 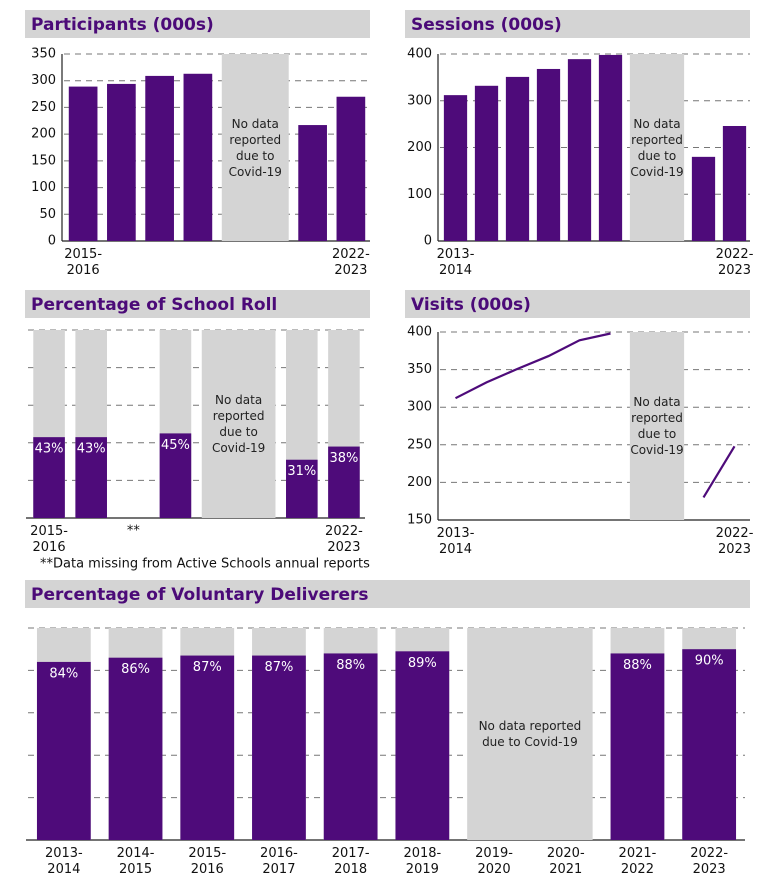 What do you see at coordinates (486, 25) in the screenshot?
I see `chart-title: Sessions (000s)` at bounding box center [486, 25].